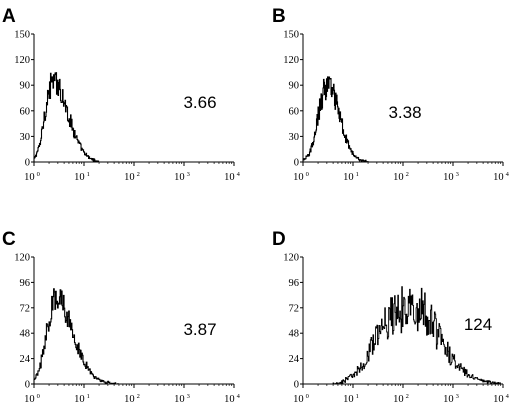 This screenshot has width=520, height=414. I want to click on panel-letter: D, so click(279, 239).